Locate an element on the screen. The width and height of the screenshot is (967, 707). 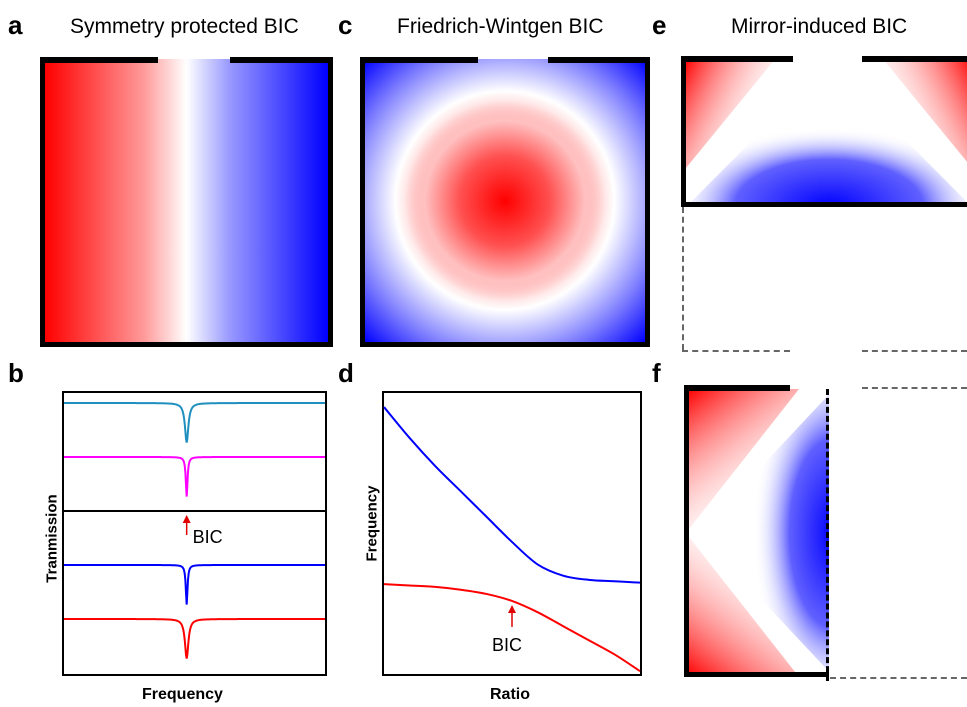
chart-avoided-crossing: BIC is located at coordinates (512, 533).